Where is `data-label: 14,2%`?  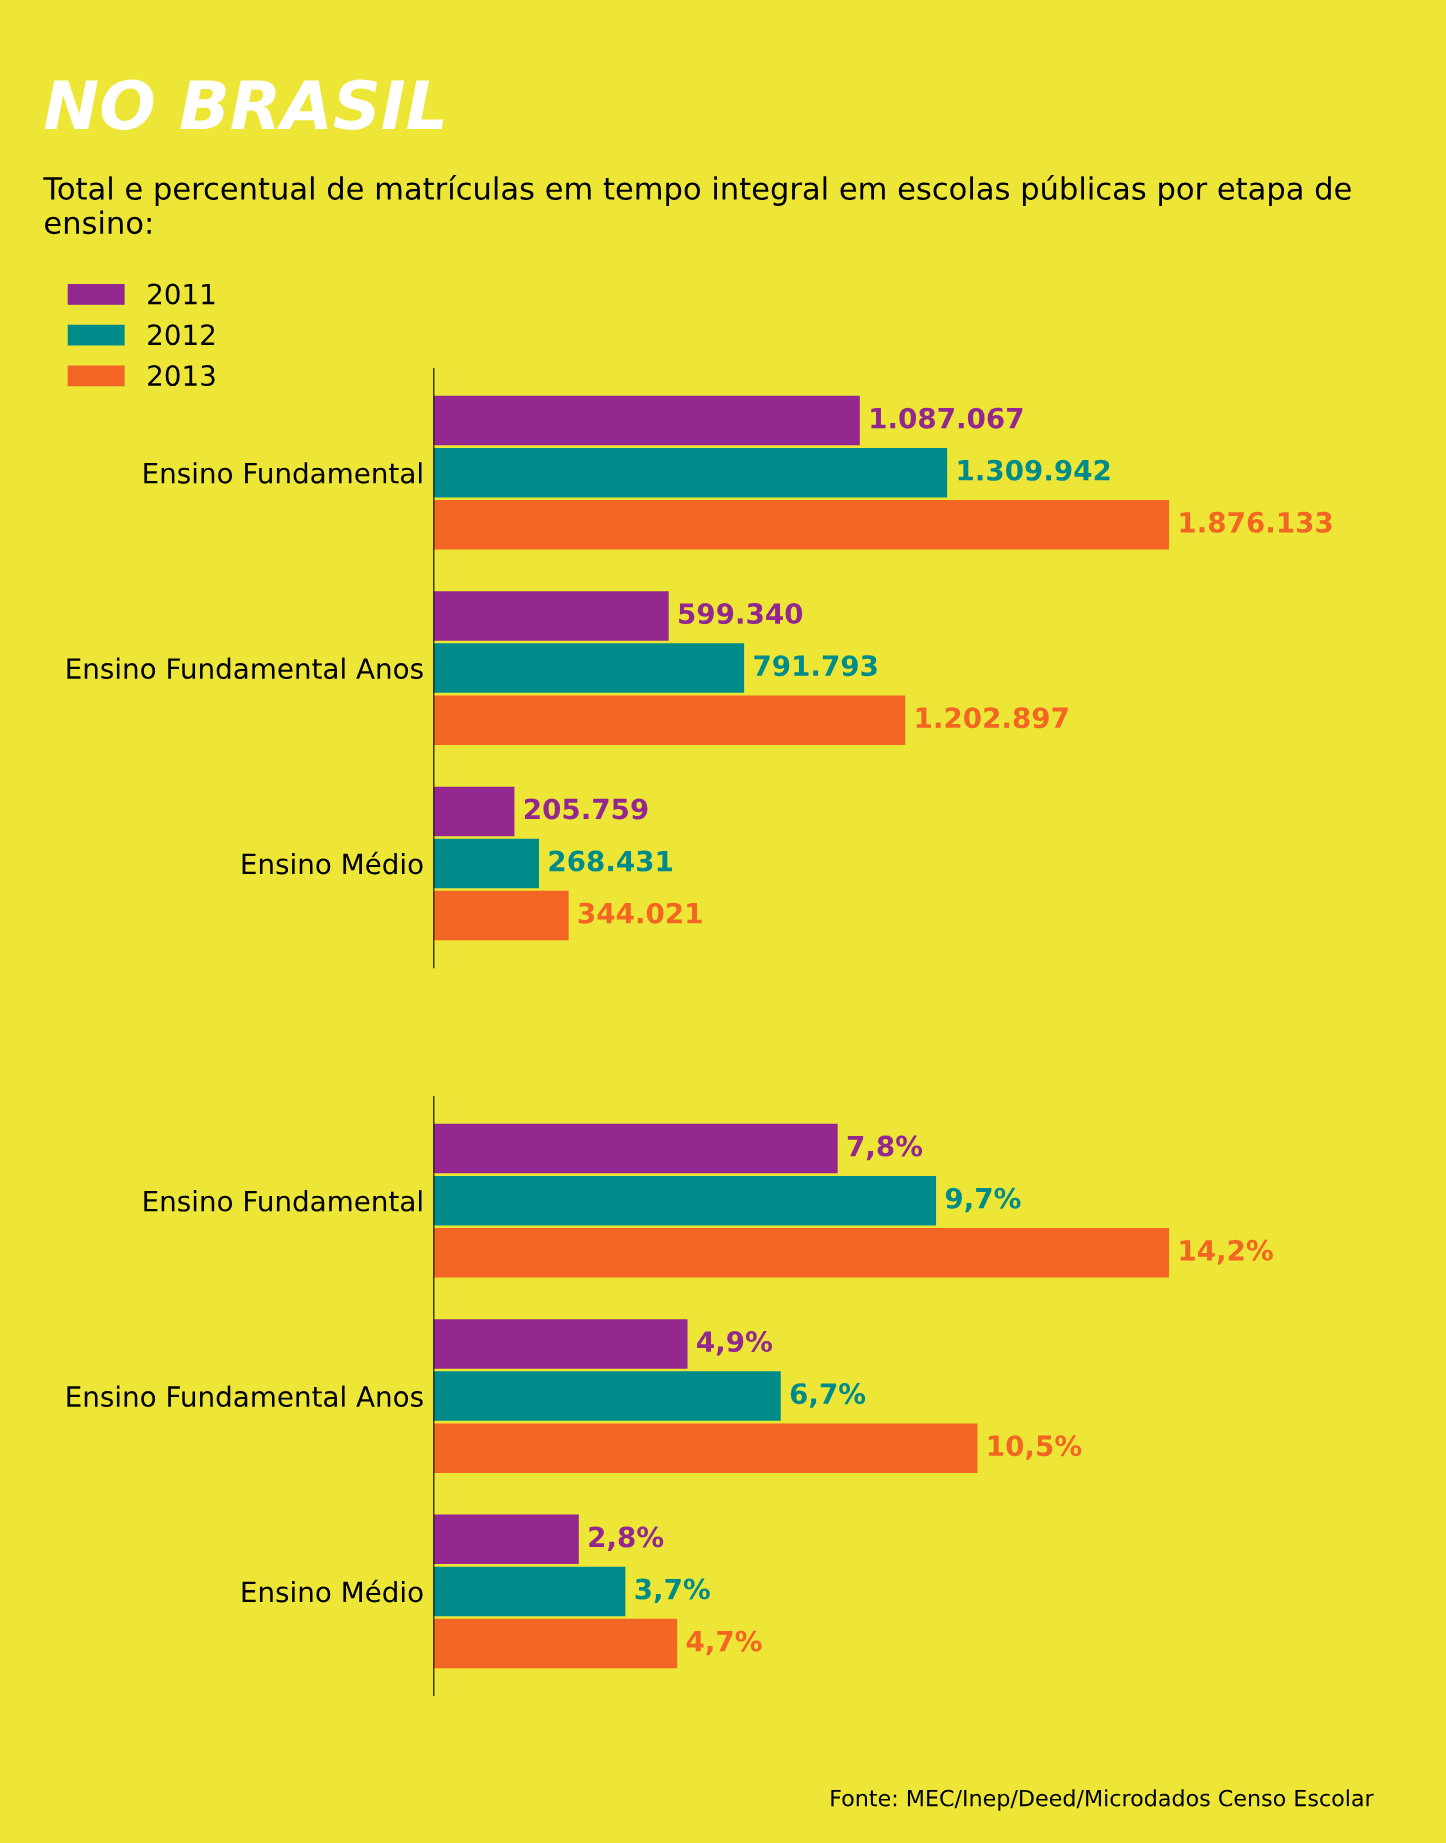
data-label: 14,2% is located at coordinates (1226, 1252).